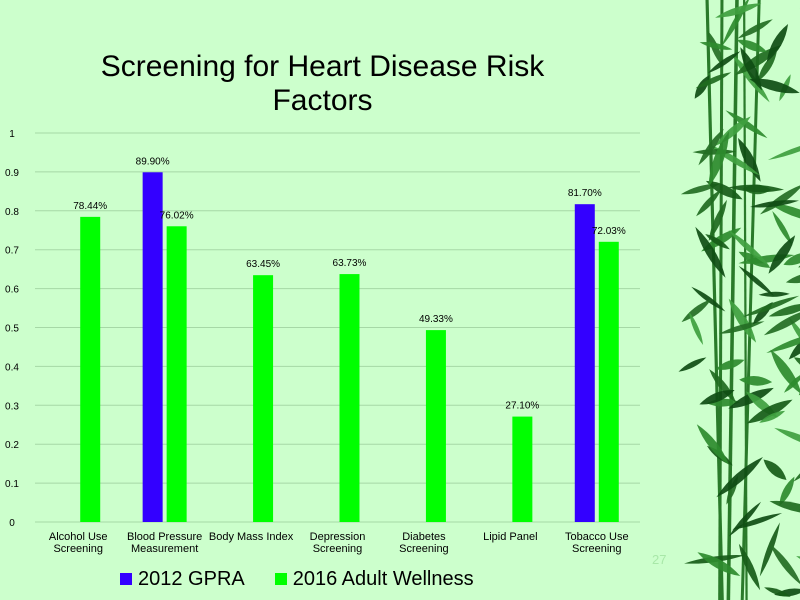 The height and width of the screenshot is (600, 800). What do you see at coordinates (510, 537) in the screenshot?
I see `x-tick-label: Lipid Panel` at bounding box center [510, 537].